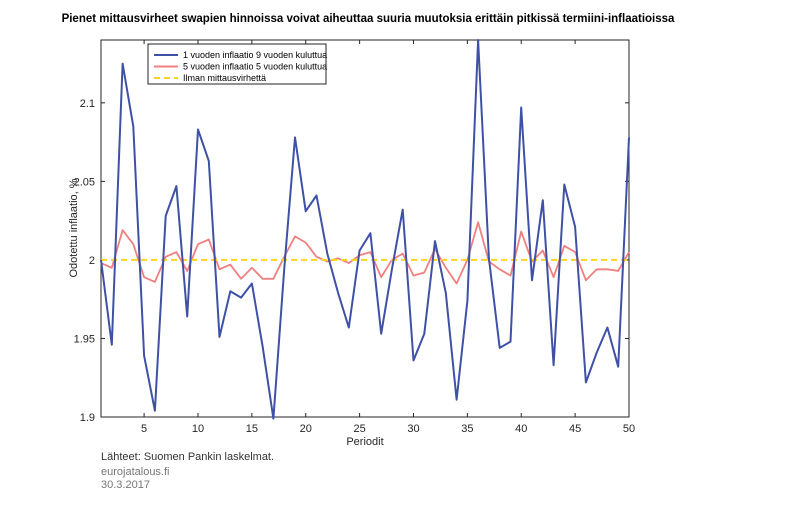 The image size is (800, 527). What do you see at coordinates (188, 457) in the screenshot?
I see `source-note: Lähteet: Suomen Pankin laskelmat.` at bounding box center [188, 457].